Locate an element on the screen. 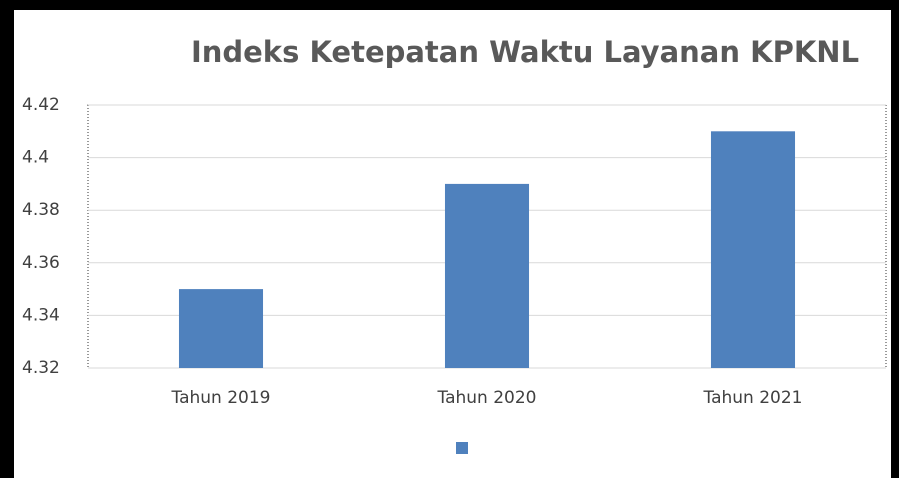 The width and height of the screenshot is (899, 478). legend-marker is located at coordinates (462, 448).